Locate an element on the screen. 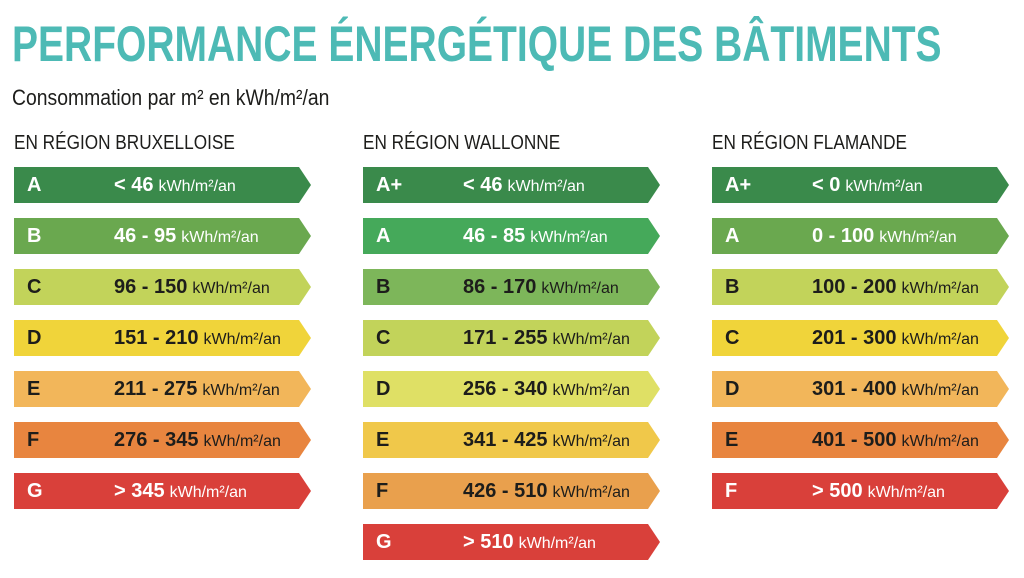 Image resolution: width=1024 pixels, height=578 pixels. energy-class-band: G > 510 kWh/m²/an is located at coordinates (511, 542).